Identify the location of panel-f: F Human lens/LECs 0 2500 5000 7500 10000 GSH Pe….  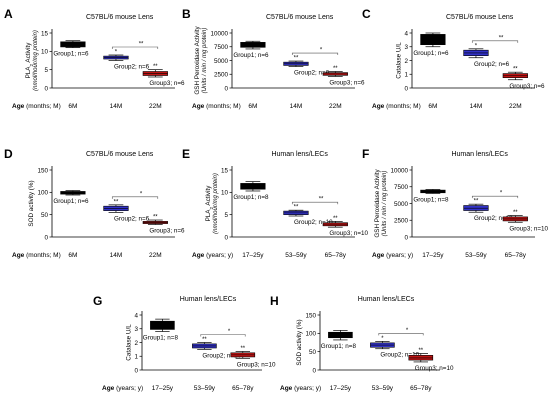
(455, 203).